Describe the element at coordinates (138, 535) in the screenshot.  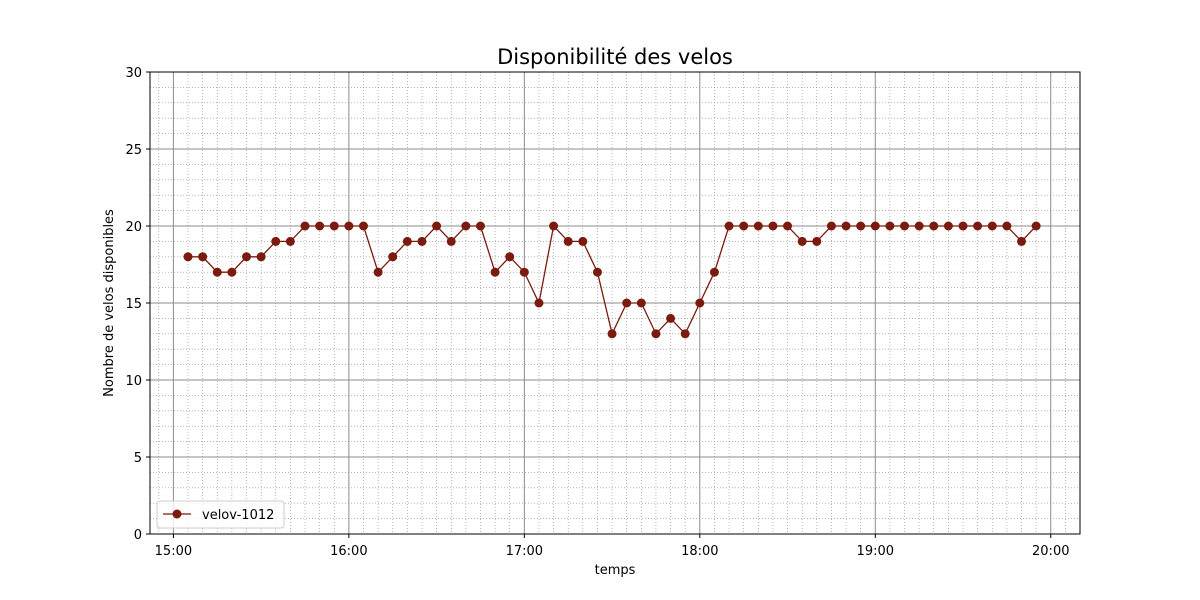
I see `y-tick-label: 0` at that location.